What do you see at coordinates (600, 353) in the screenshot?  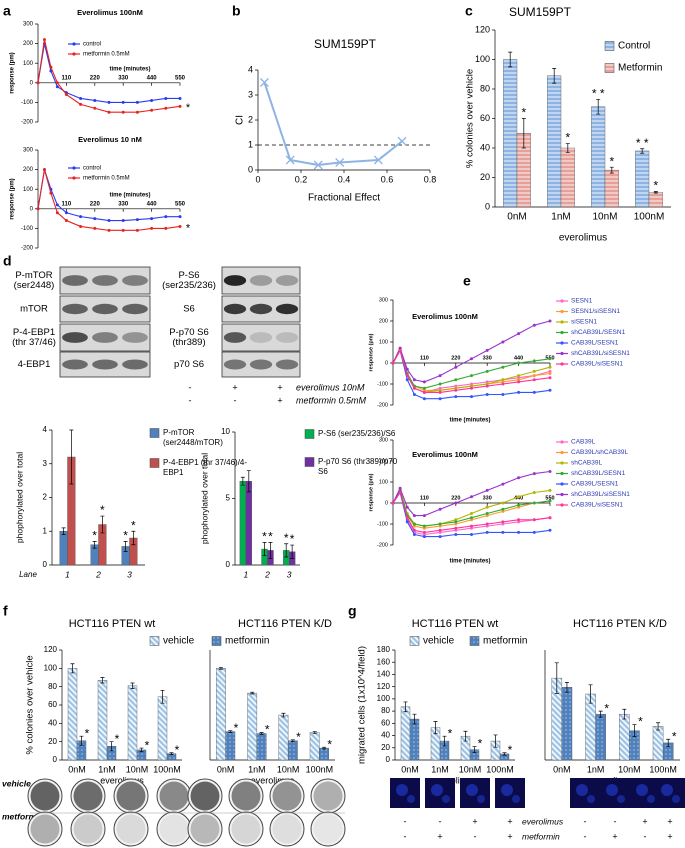 I see `legend-label: shCAB39L/siSESN1` at bounding box center [600, 353].